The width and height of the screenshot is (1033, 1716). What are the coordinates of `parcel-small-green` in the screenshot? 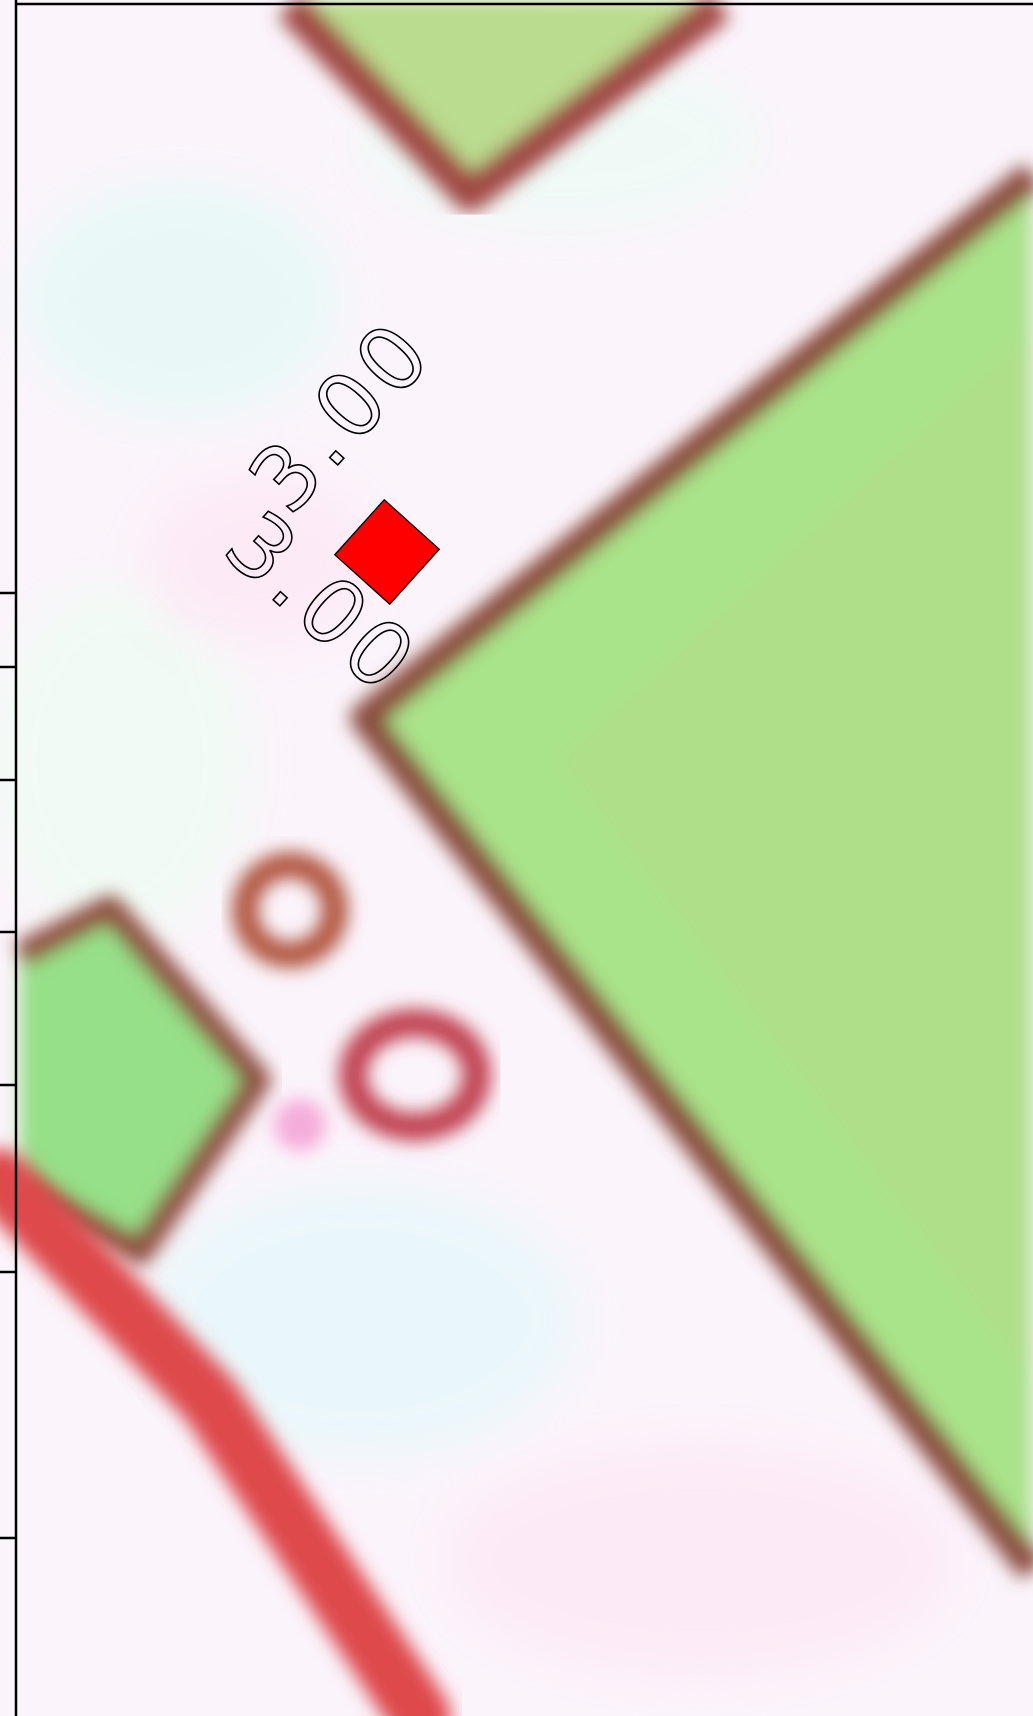 It's located at (142, 1080).